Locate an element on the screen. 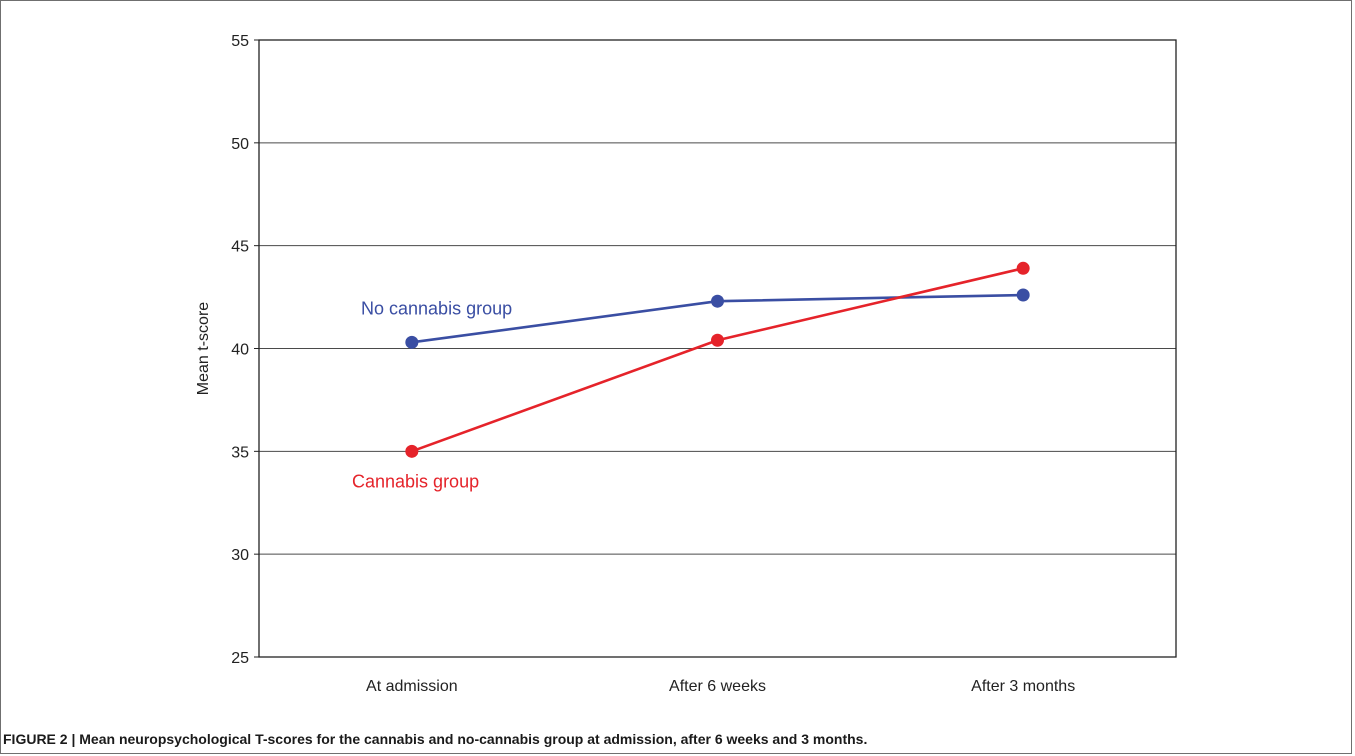 Image resolution: width=1355 pixels, height=756 pixels. y-tick-label-30: 30 is located at coordinates (240, 555).